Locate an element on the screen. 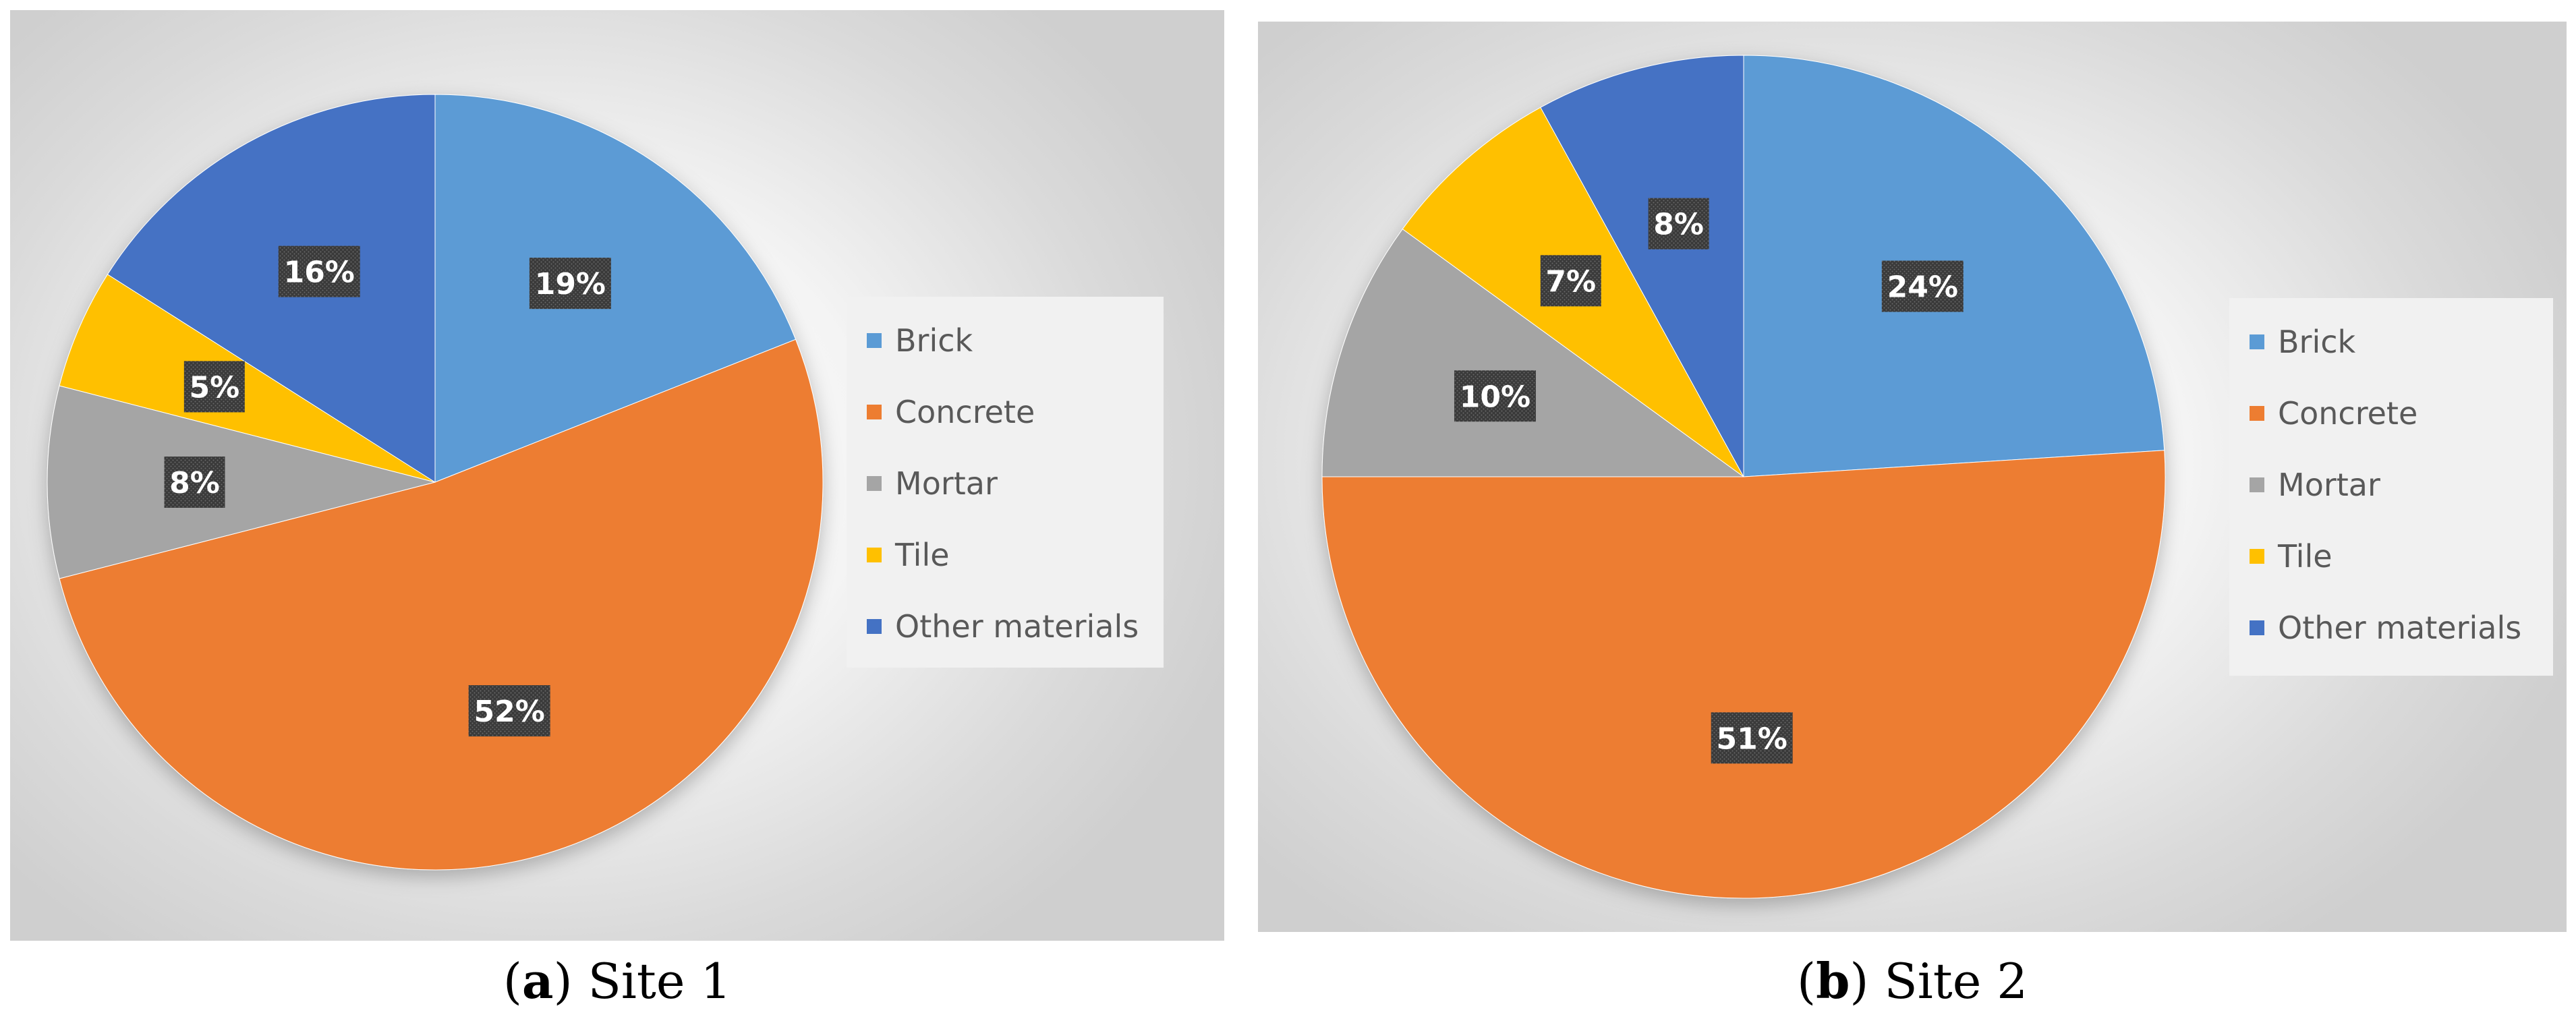 Image resolution: width=2576 pixels, height=1023 pixels. data-label-text: 19% is located at coordinates (570, 284).